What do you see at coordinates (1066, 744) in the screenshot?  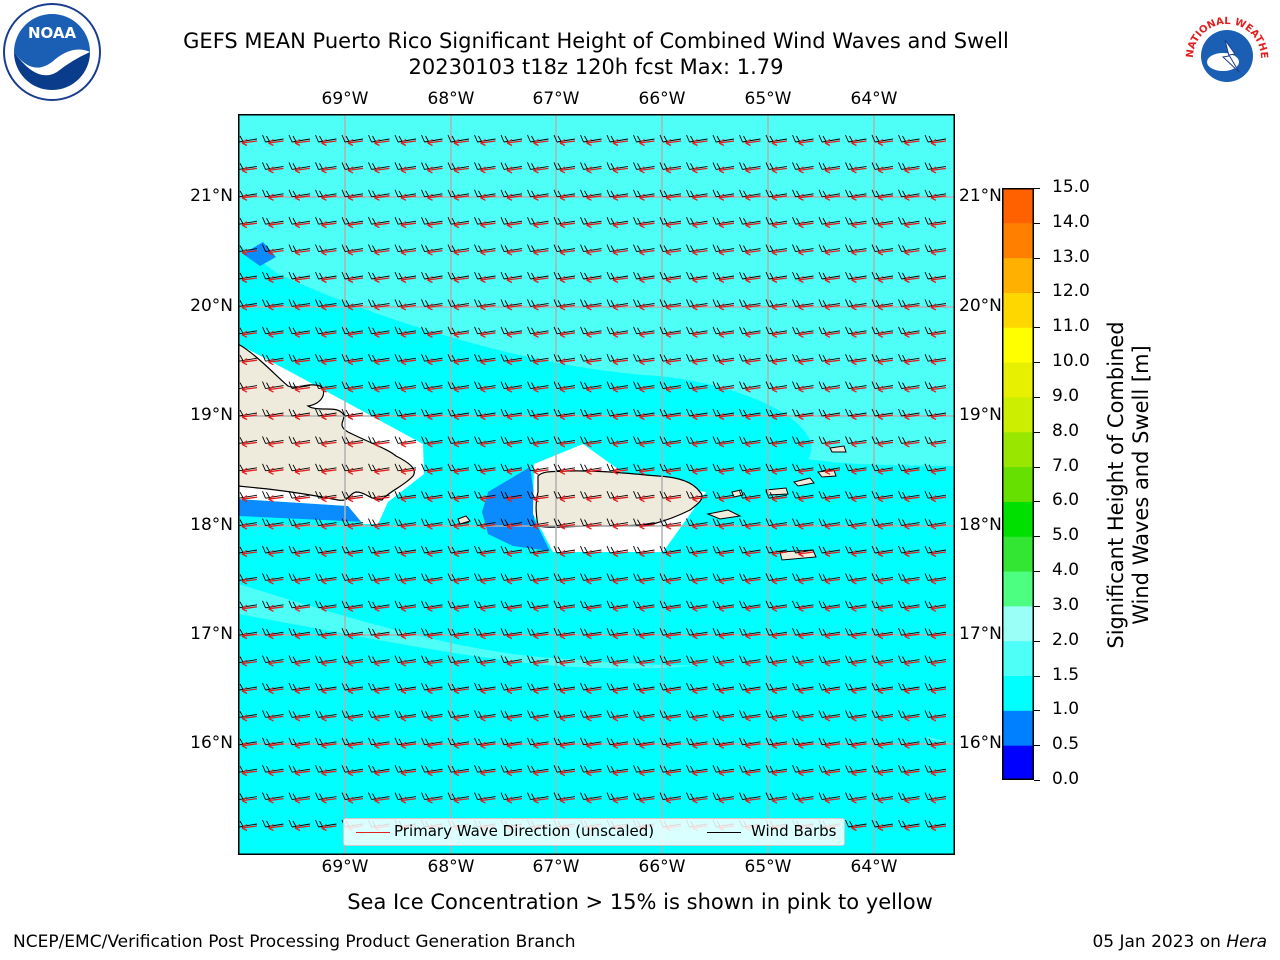 I see `colorbar-tick-label: 0.5` at bounding box center [1066, 744].